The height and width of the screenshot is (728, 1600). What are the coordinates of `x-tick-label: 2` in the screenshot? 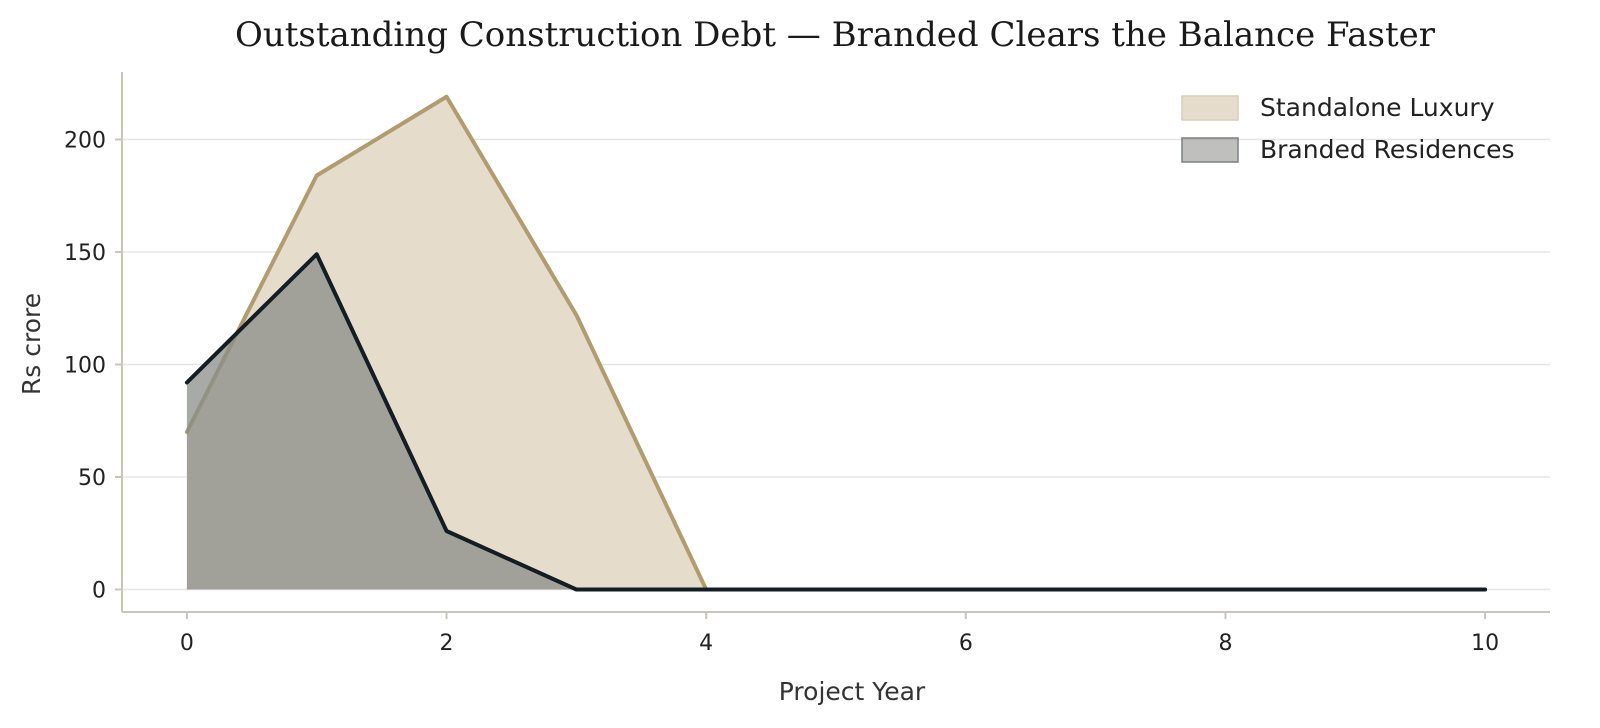 It's located at (447, 643).